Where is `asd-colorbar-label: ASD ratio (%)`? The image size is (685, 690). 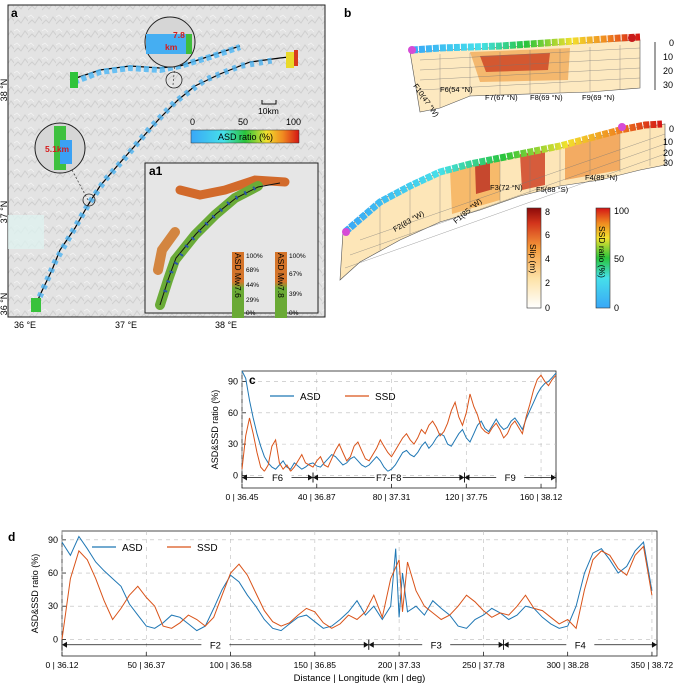 asd-colorbar-label: ASD ratio (%) is located at coordinates (245, 137).